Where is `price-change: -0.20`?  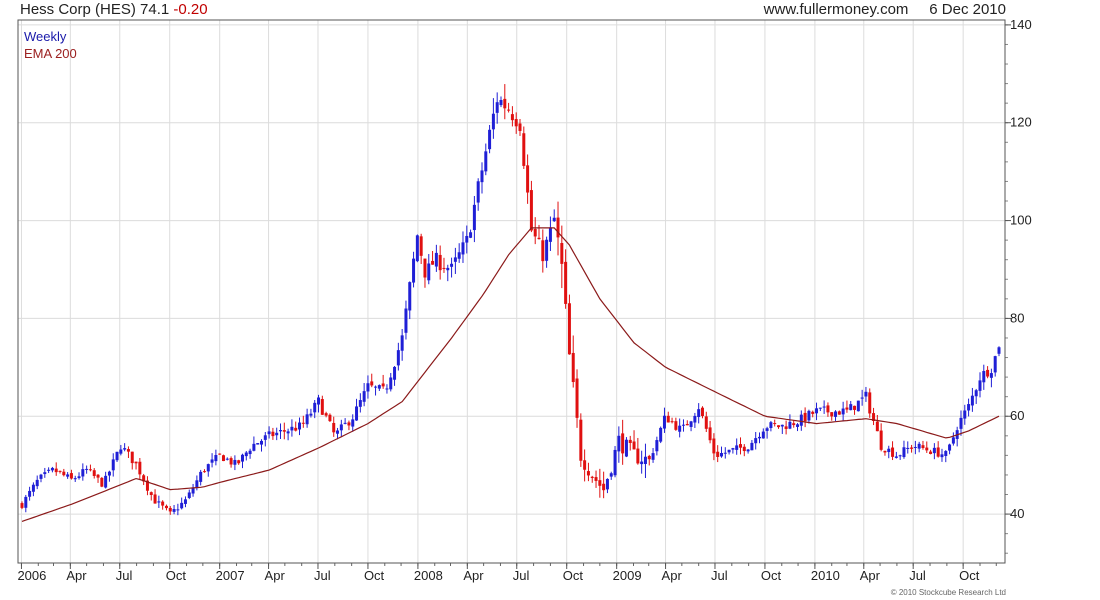 price-change: -0.20 is located at coordinates (190, 9).